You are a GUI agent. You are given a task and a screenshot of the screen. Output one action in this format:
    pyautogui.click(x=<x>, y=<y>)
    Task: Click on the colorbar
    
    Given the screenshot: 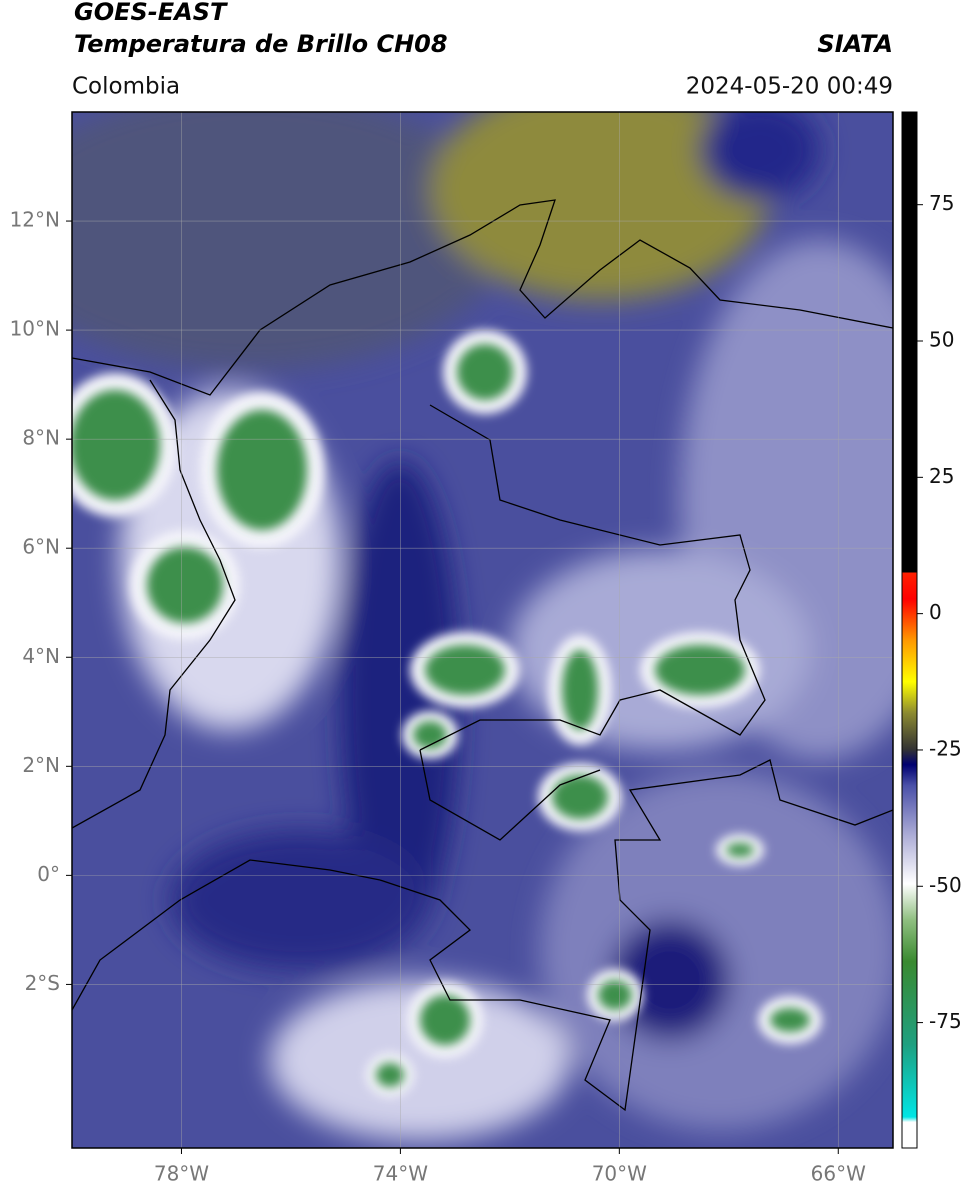 What is the action you would take?
    pyautogui.click(x=909, y=630)
    